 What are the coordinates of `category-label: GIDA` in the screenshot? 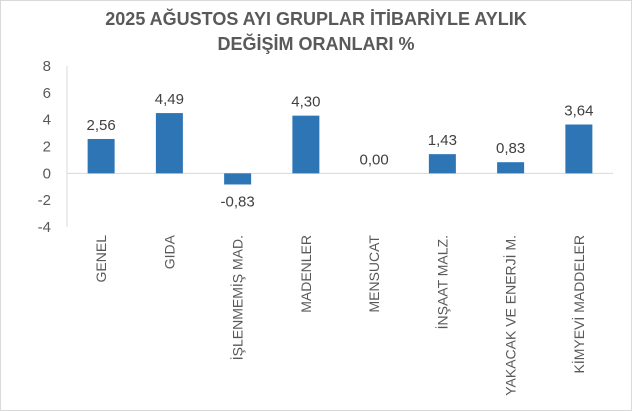 It's located at (169, 251).